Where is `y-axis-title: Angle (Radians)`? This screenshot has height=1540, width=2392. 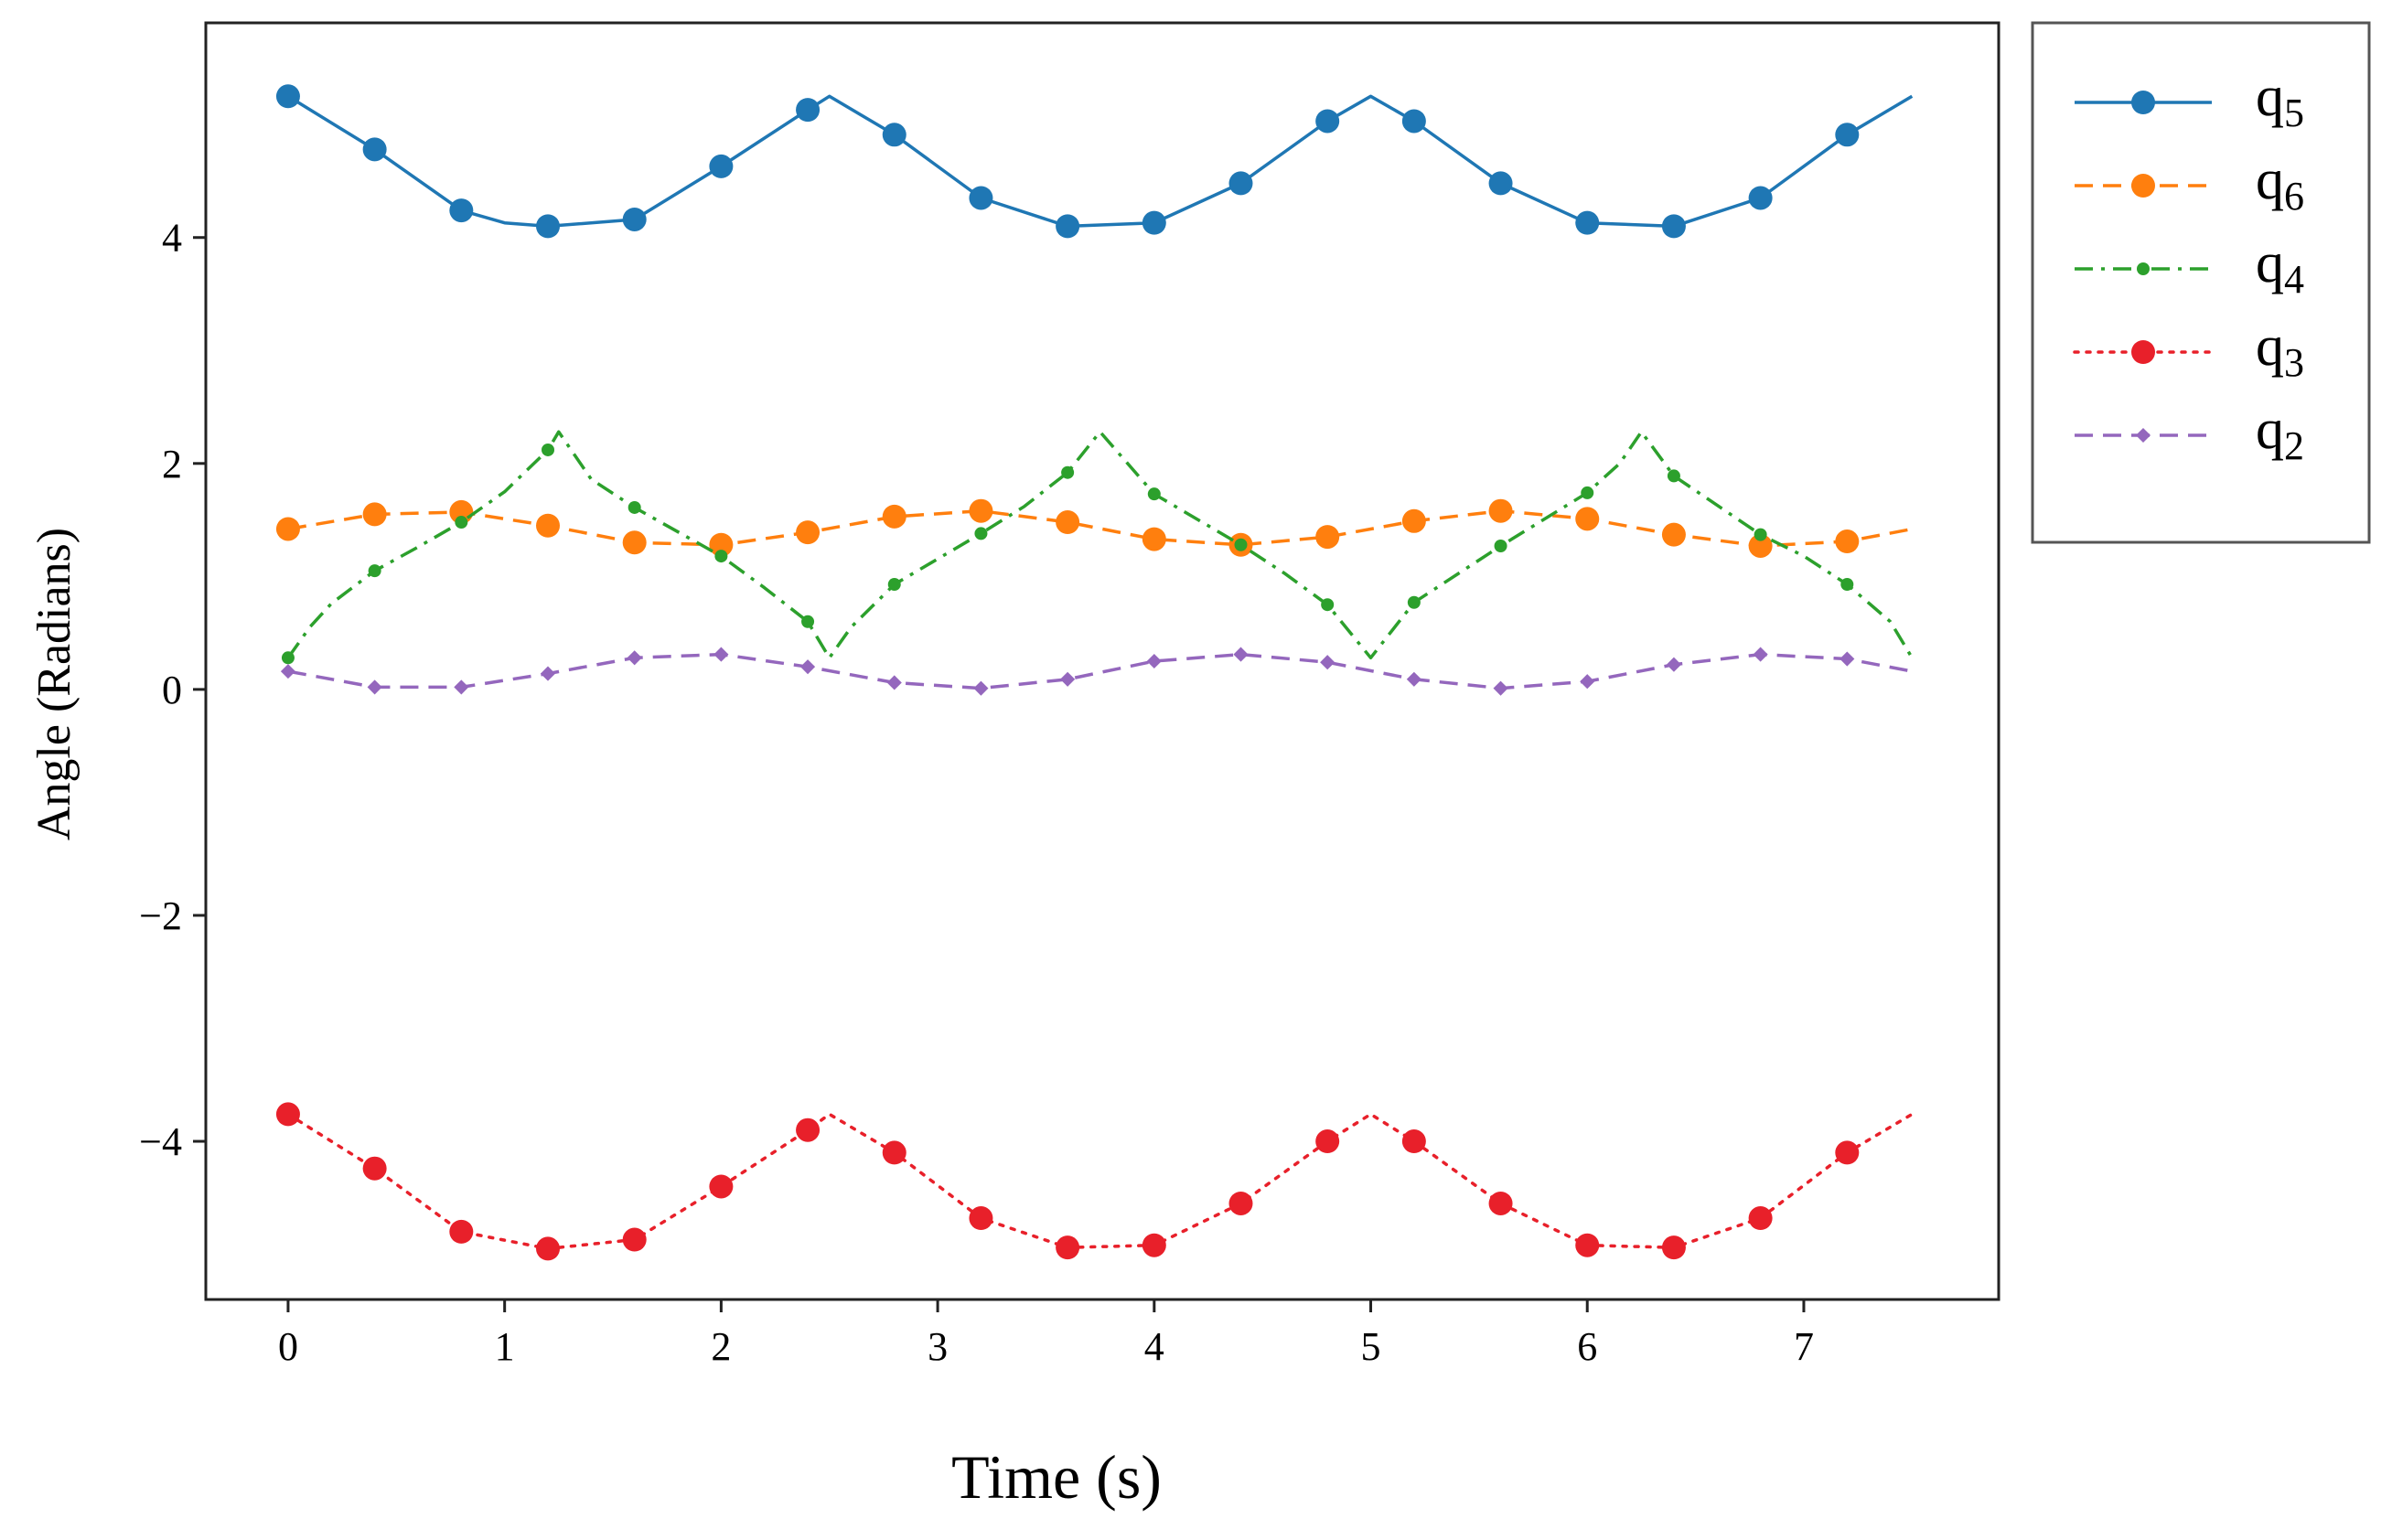 y-axis-title: Angle (Radians) is located at coordinates (54, 684).